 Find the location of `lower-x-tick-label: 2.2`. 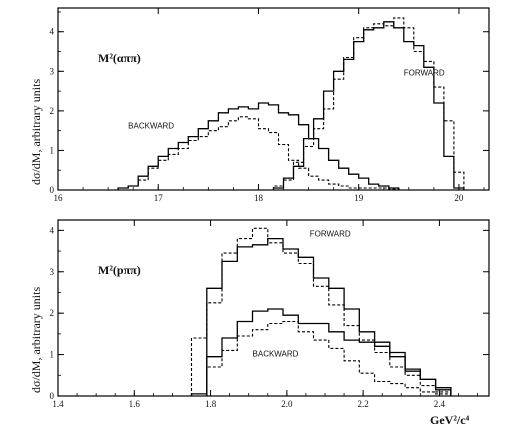

lower-x-tick-label: 2.2 is located at coordinates (363, 404).